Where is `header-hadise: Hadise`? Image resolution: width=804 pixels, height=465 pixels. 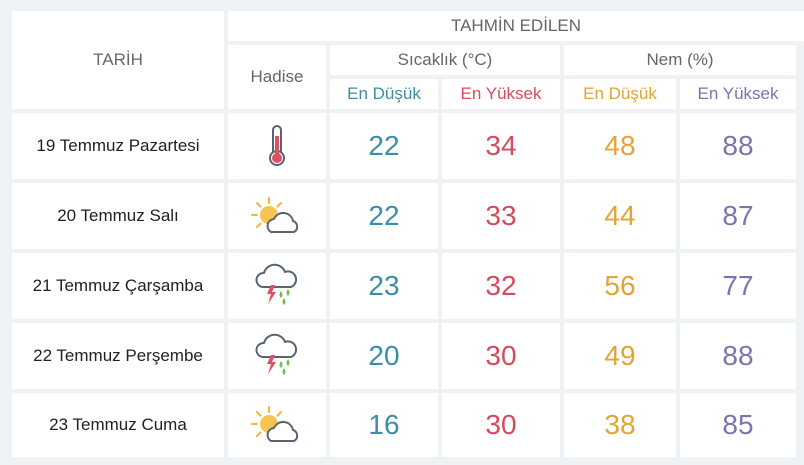
header-hadise: Hadise is located at coordinates (277, 77).